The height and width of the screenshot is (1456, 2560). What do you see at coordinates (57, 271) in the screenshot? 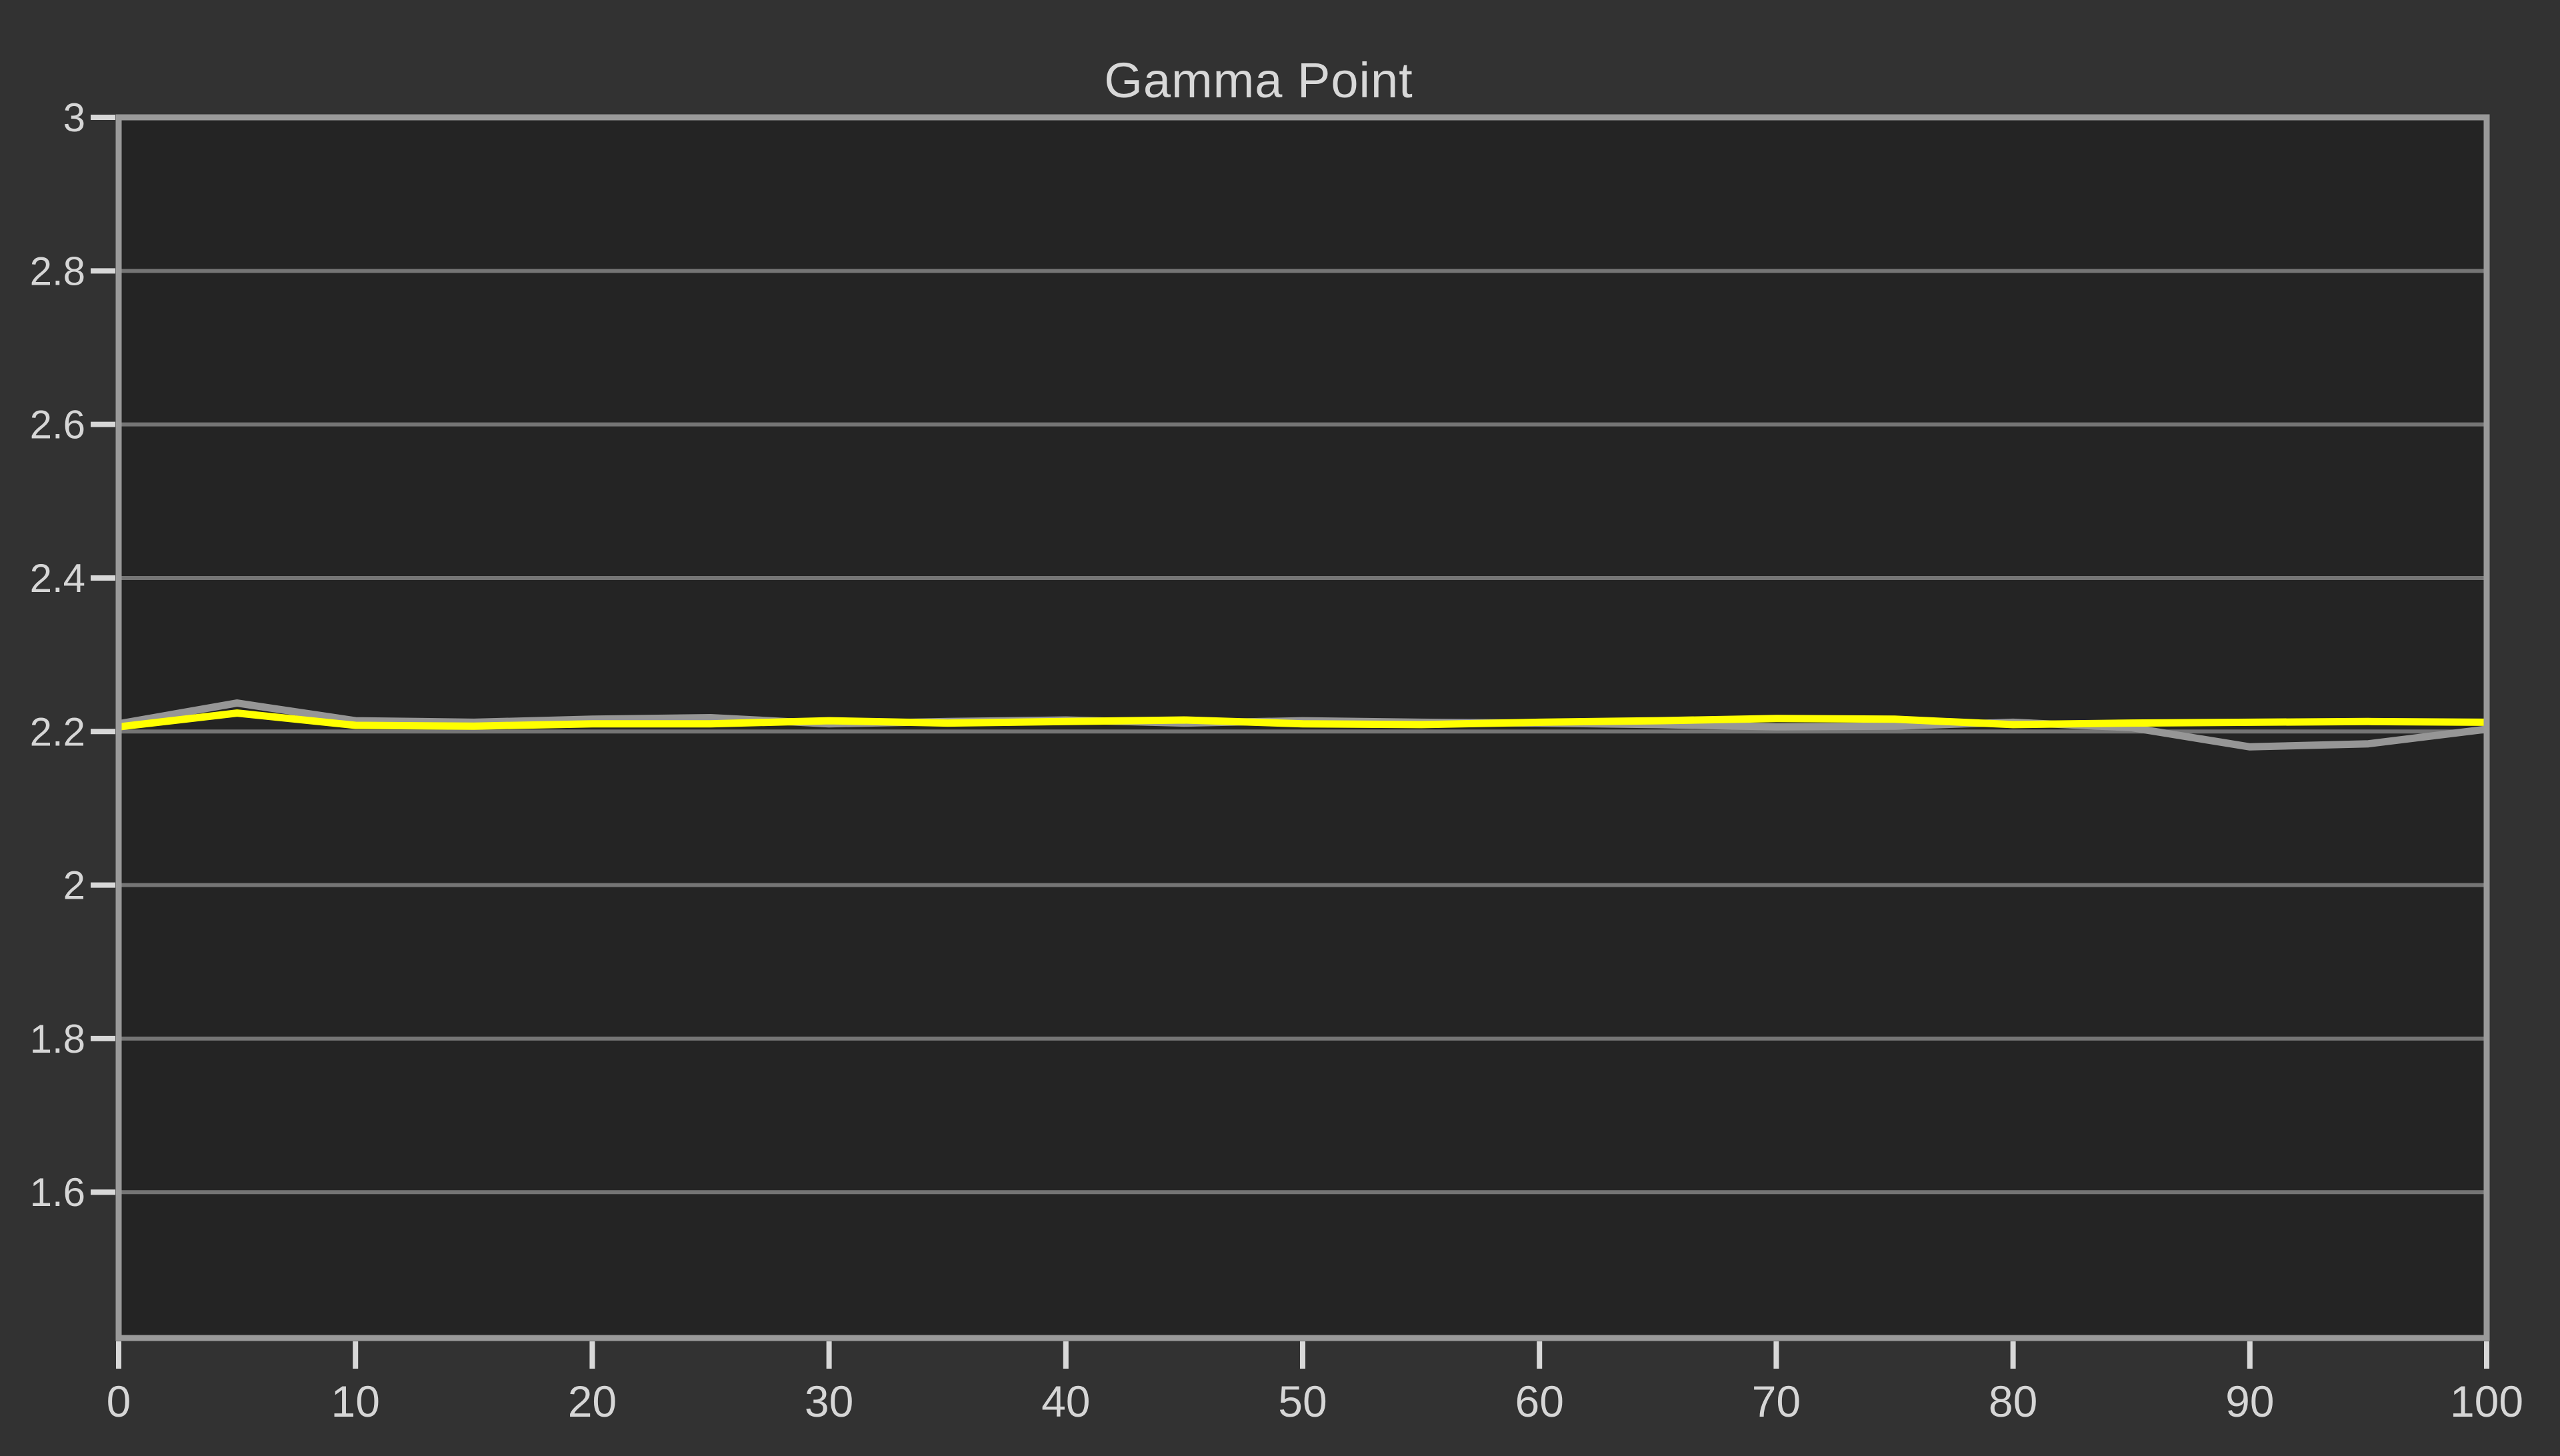
I see `y-tick-label: 2.8` at bounding box center [57, 271].